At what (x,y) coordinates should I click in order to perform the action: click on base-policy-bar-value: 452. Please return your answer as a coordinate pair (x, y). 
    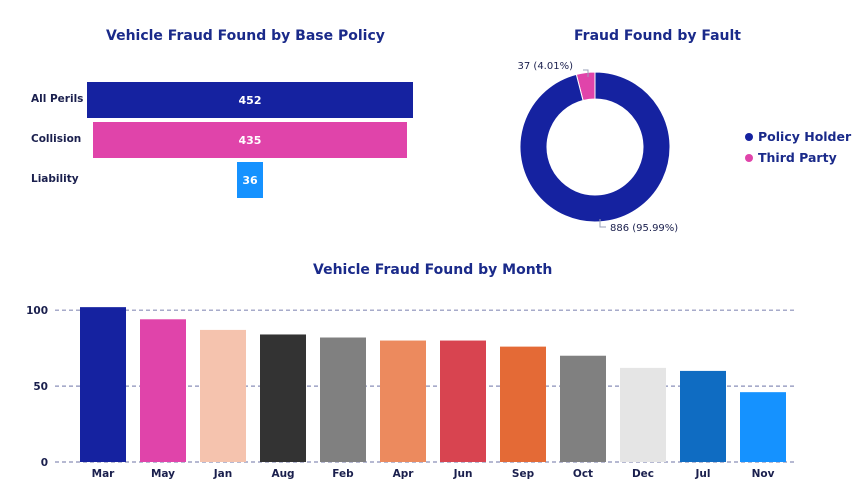
    Looking at the image, I should click on (250, 100).